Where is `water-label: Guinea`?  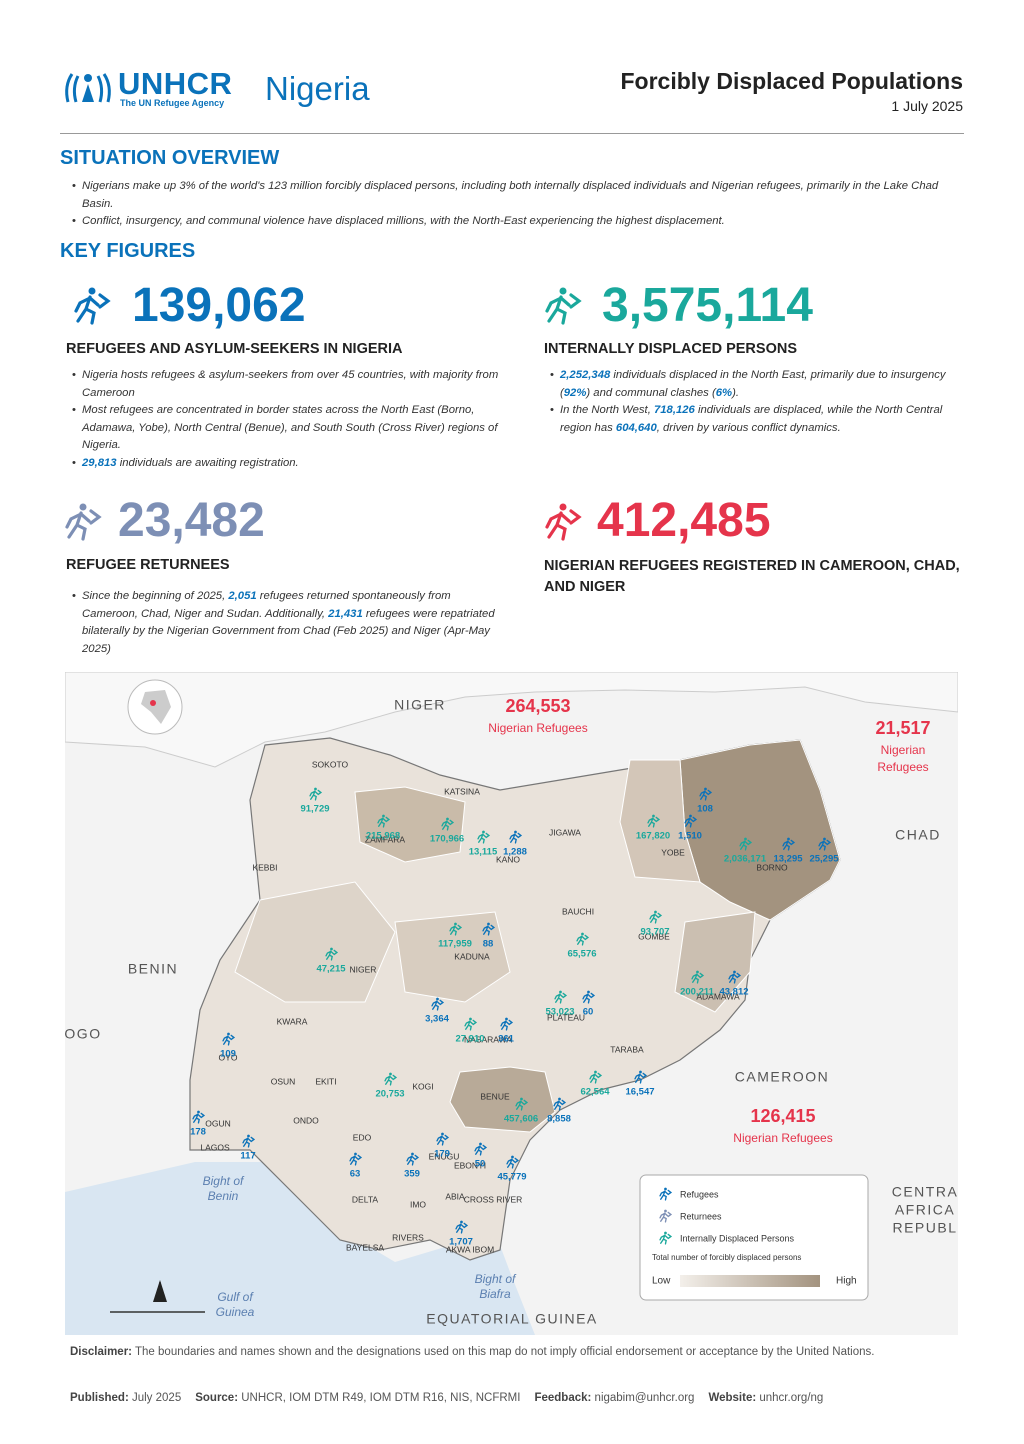
water-label: Guinea is located at coordinates (235, 1312).